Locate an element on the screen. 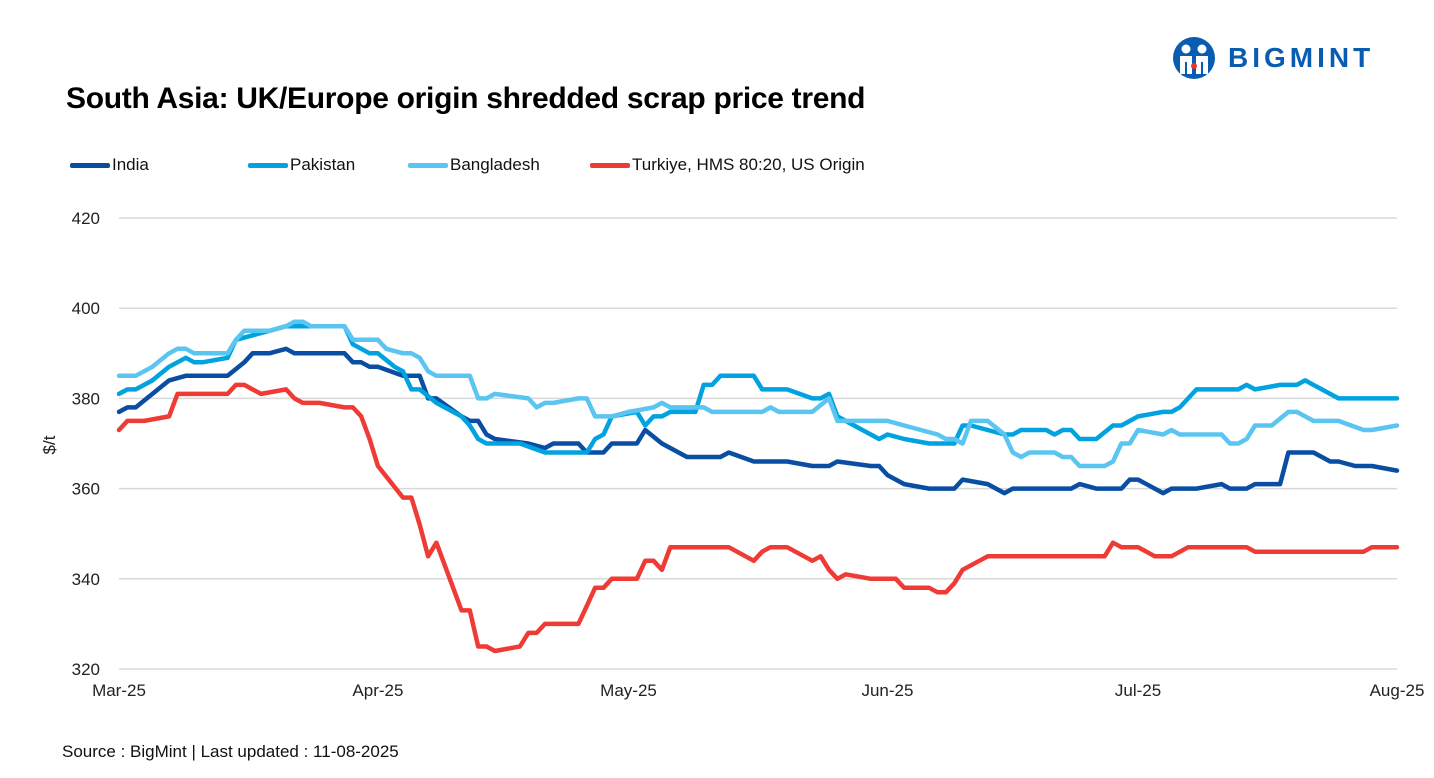 Image resolution: width=1434 pixels, height=778 pixels. brand-name: BIGMINT is located at coordinates (1301, 57).